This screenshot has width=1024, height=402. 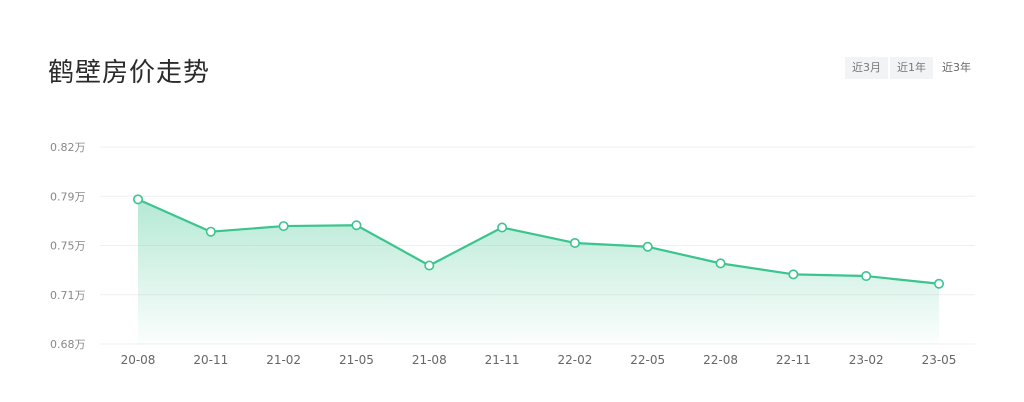 I want to click on x-tick-label: 20-08, so click(x=138, y=360).